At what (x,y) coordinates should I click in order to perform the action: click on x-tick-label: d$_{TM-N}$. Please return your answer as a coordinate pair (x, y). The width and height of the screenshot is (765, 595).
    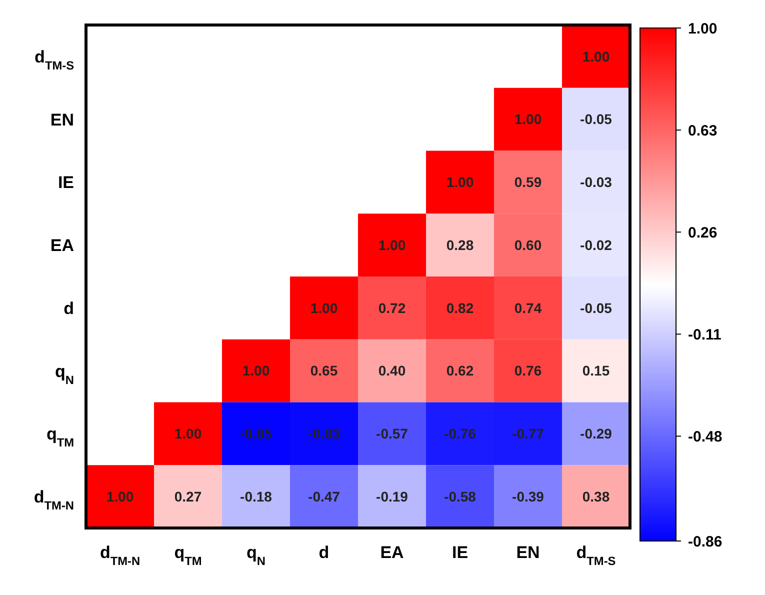
    Looking at the image, I should click on (120, 555).